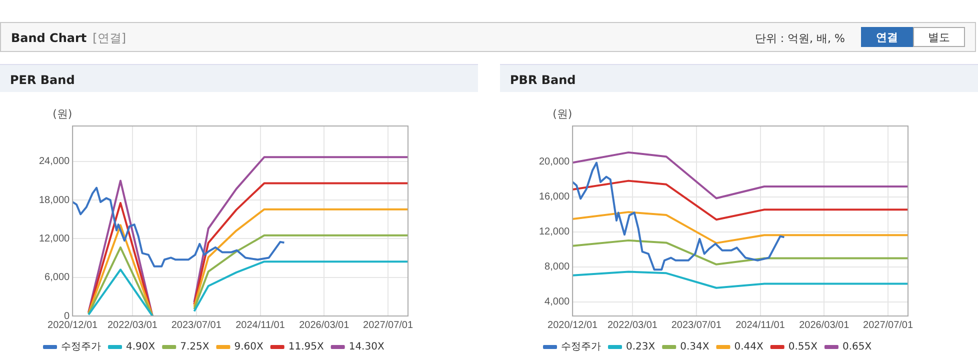 The width and height of the screenshot is (978, 364). I want to click on legend-label: 7.25X, so click(195, 347).